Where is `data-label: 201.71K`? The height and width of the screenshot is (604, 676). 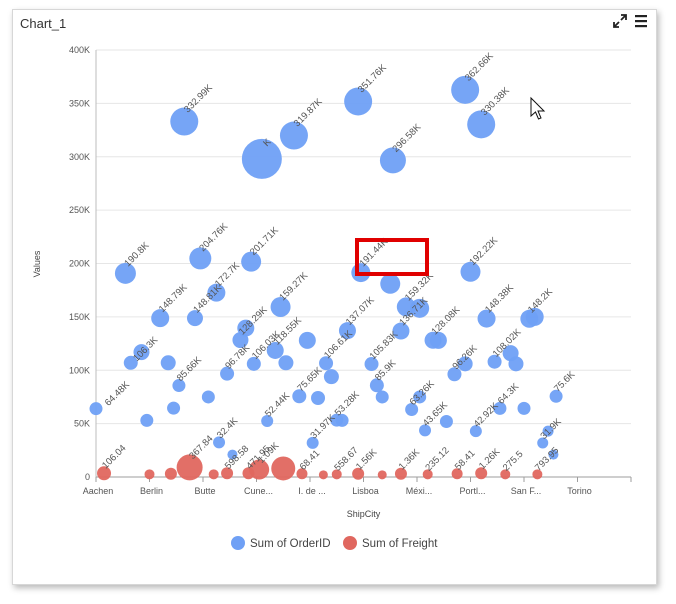 data-label: 201.71K is located at coordinates (264, 241).